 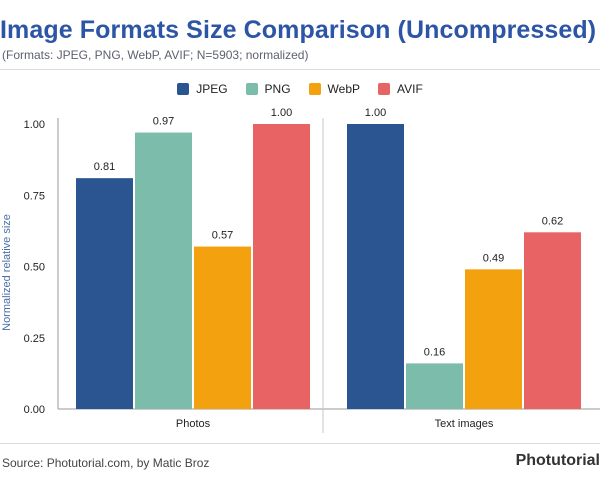 What do you see at coordinates (300, 89) in the screenshot?
I see `chart-legend: JPEG PNG WebP AVIF` at bounding box center [300, 89].